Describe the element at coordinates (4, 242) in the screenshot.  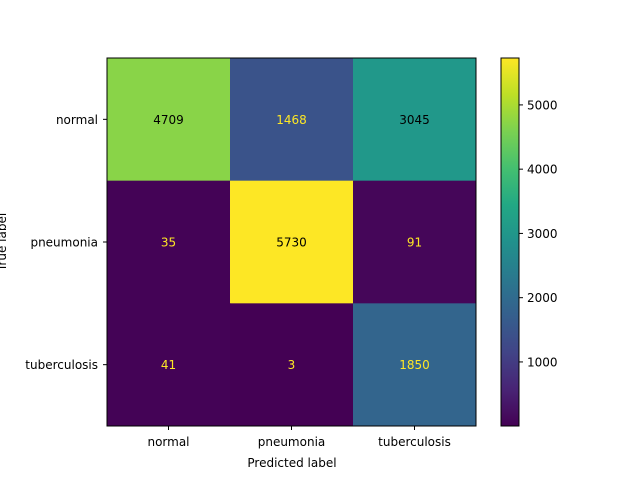
I see `y-axis-label: True label` at that location.